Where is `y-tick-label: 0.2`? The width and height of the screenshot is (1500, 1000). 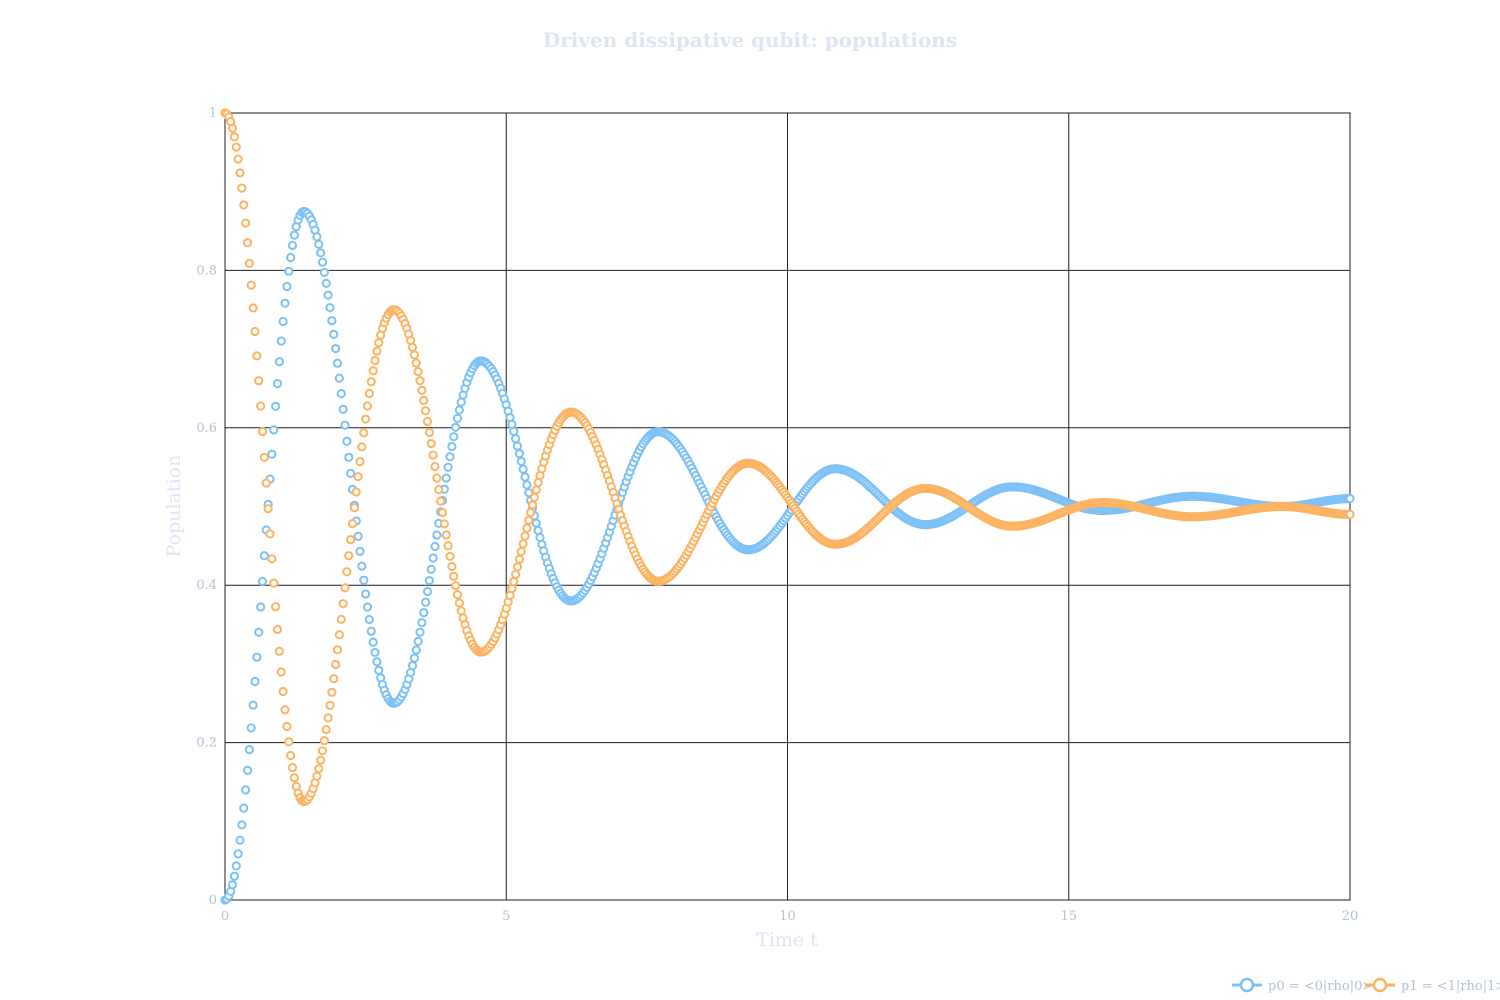 y-tick-label: 0.2 is located at coordinates (206, 743).